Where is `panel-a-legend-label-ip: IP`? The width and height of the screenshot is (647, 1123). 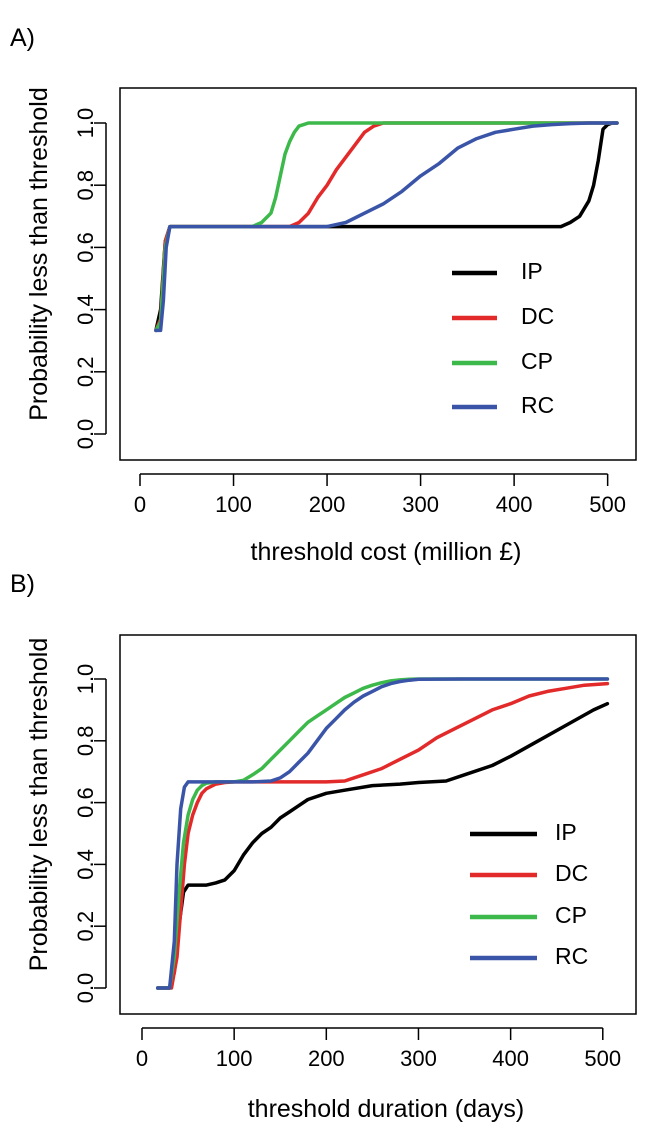 panel-a-legend-label-ip: IP is located at coordinates (532, 271).